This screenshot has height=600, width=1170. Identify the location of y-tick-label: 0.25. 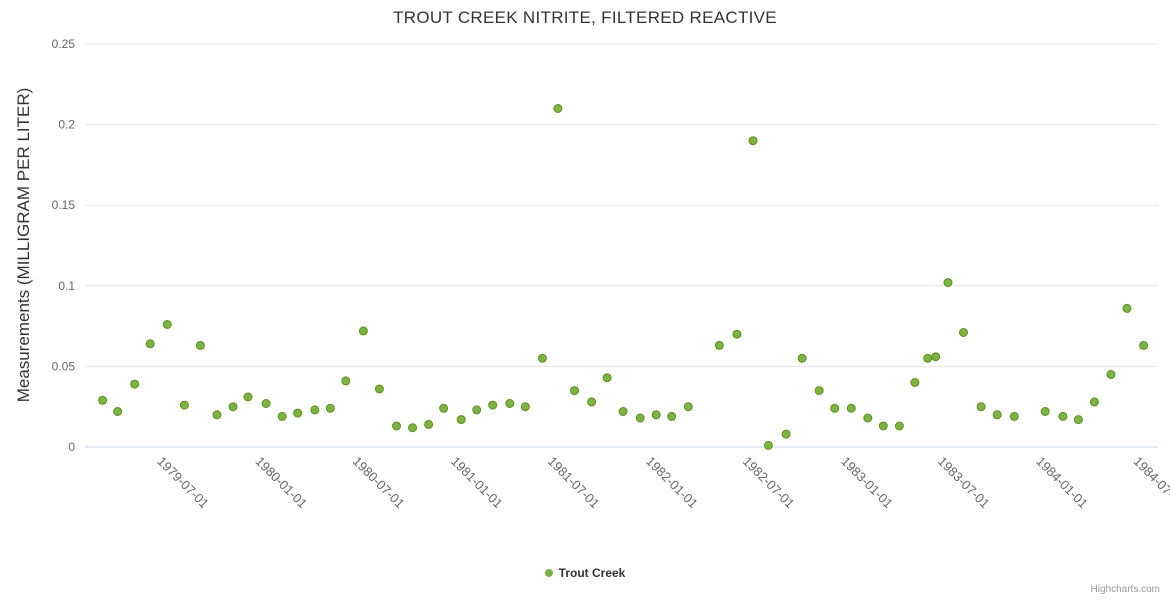
(64, 44).